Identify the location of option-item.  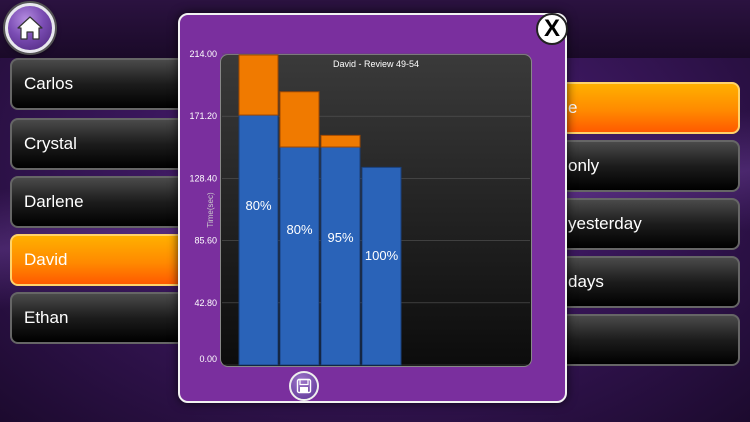
(650, 340).